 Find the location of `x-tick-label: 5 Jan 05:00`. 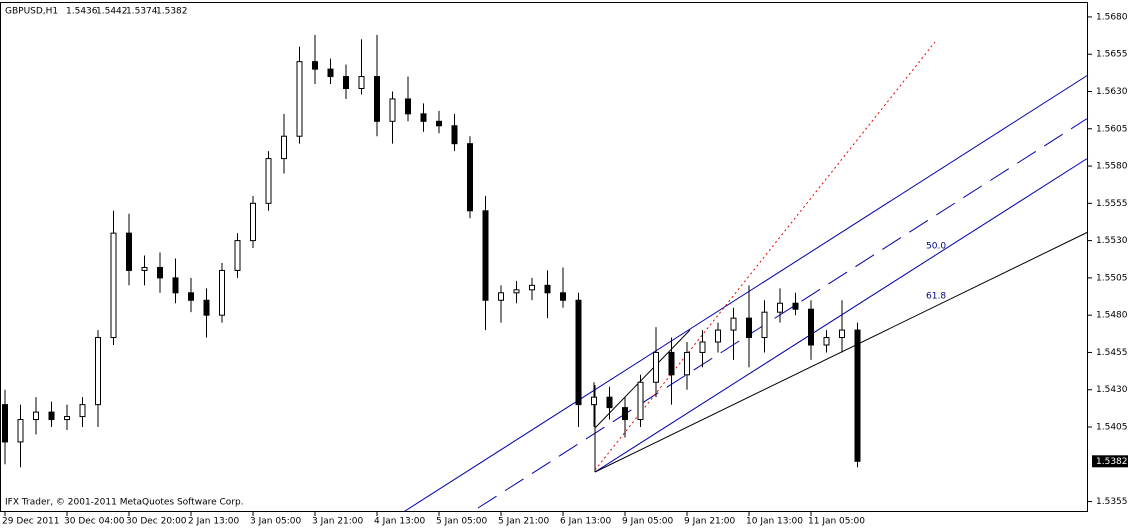

x-tick-label: 5 Jan 05:00 is located at coordinates (462, 522).